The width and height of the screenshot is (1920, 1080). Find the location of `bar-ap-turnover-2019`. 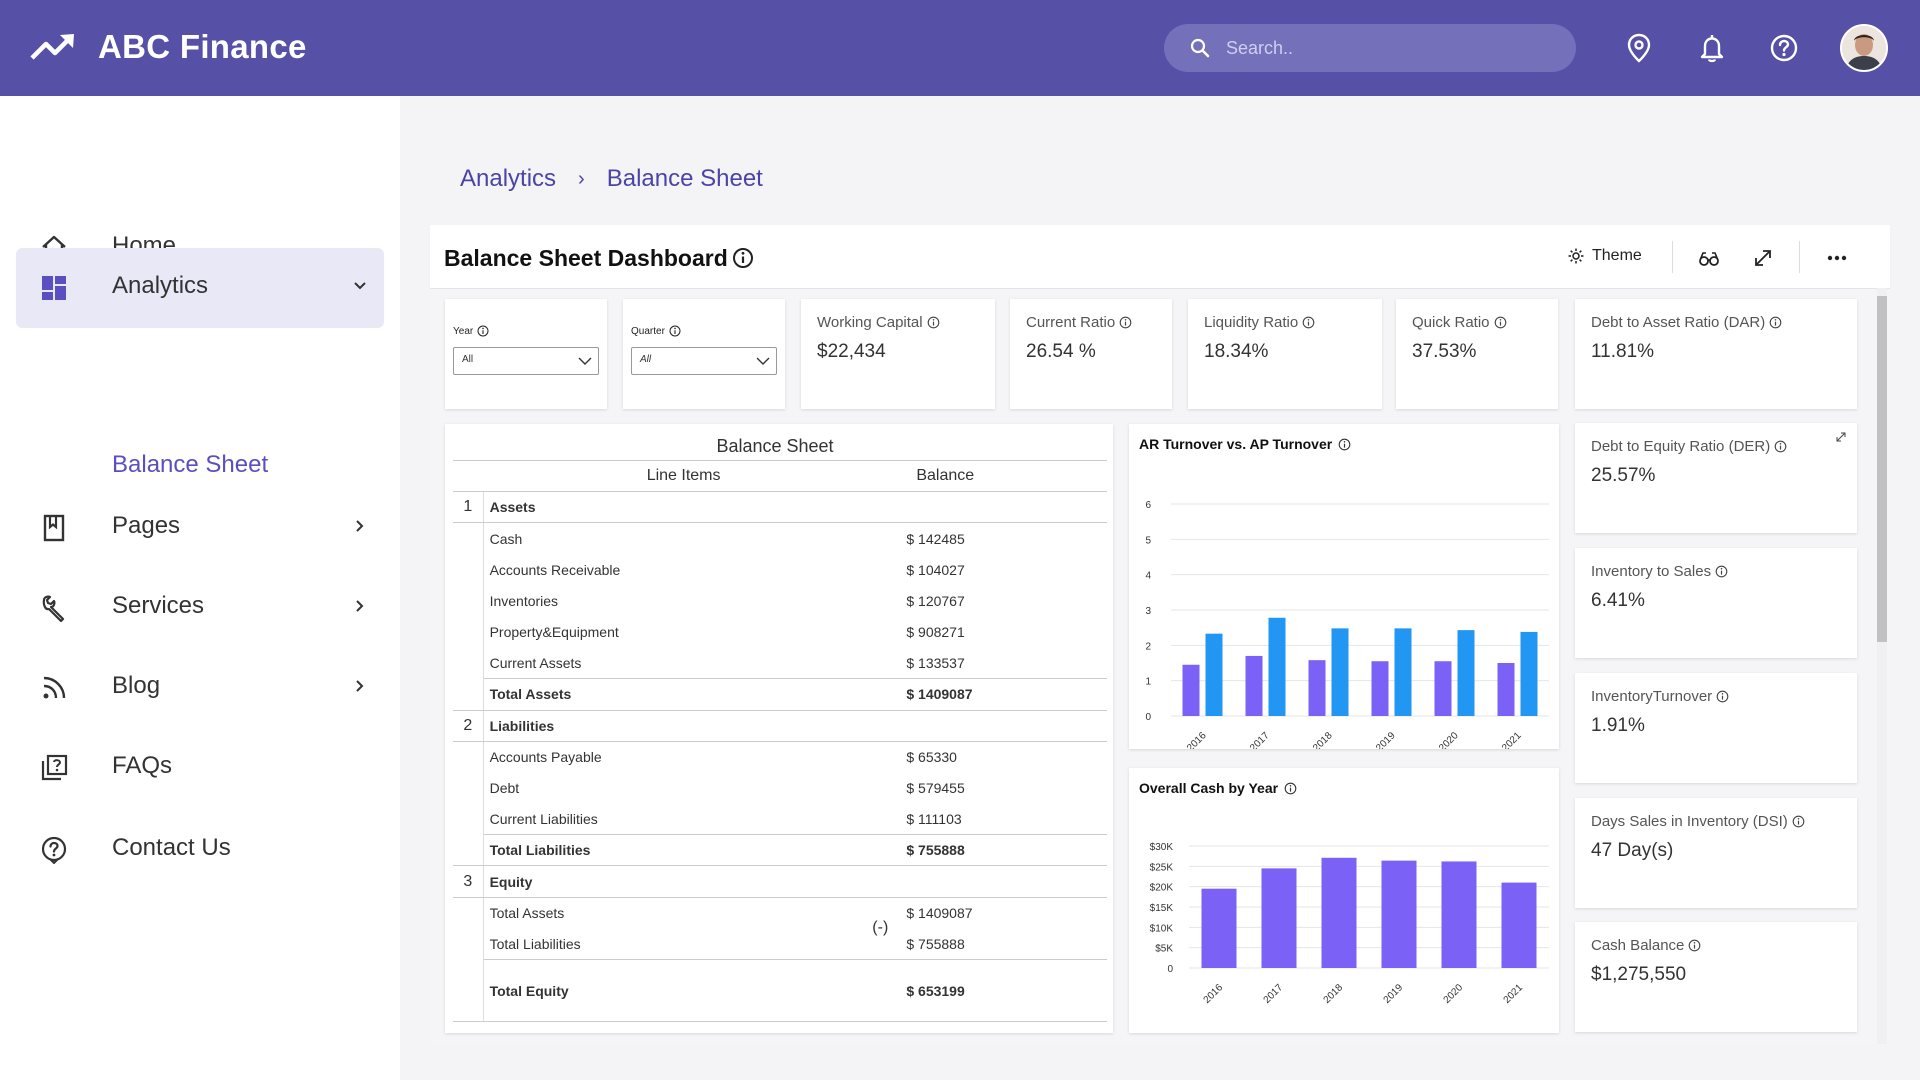

bar-ap-turnover-2019 is located at coordinates (1403, 672).